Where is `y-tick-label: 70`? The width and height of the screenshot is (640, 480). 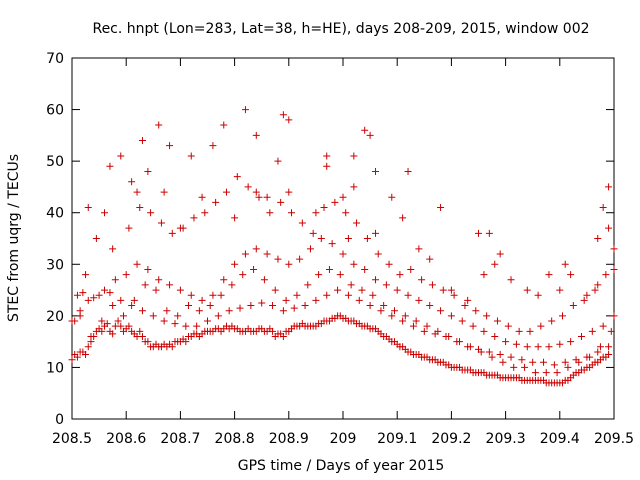
y-tick-label: 70 is located at coordinates (55, 59).